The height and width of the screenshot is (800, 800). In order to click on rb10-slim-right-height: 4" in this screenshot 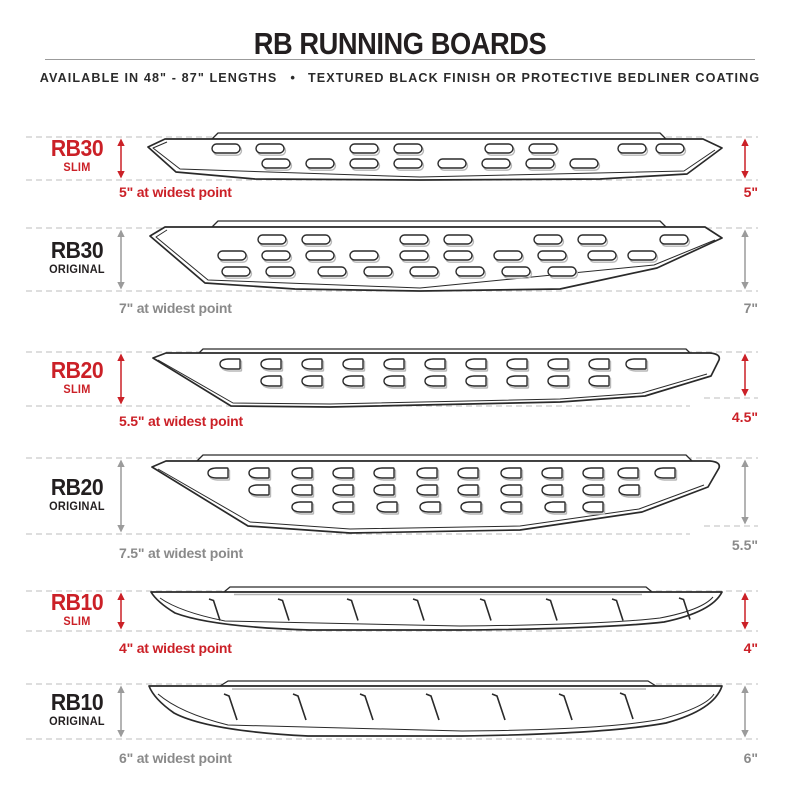, I will do `click(750, 648)`.